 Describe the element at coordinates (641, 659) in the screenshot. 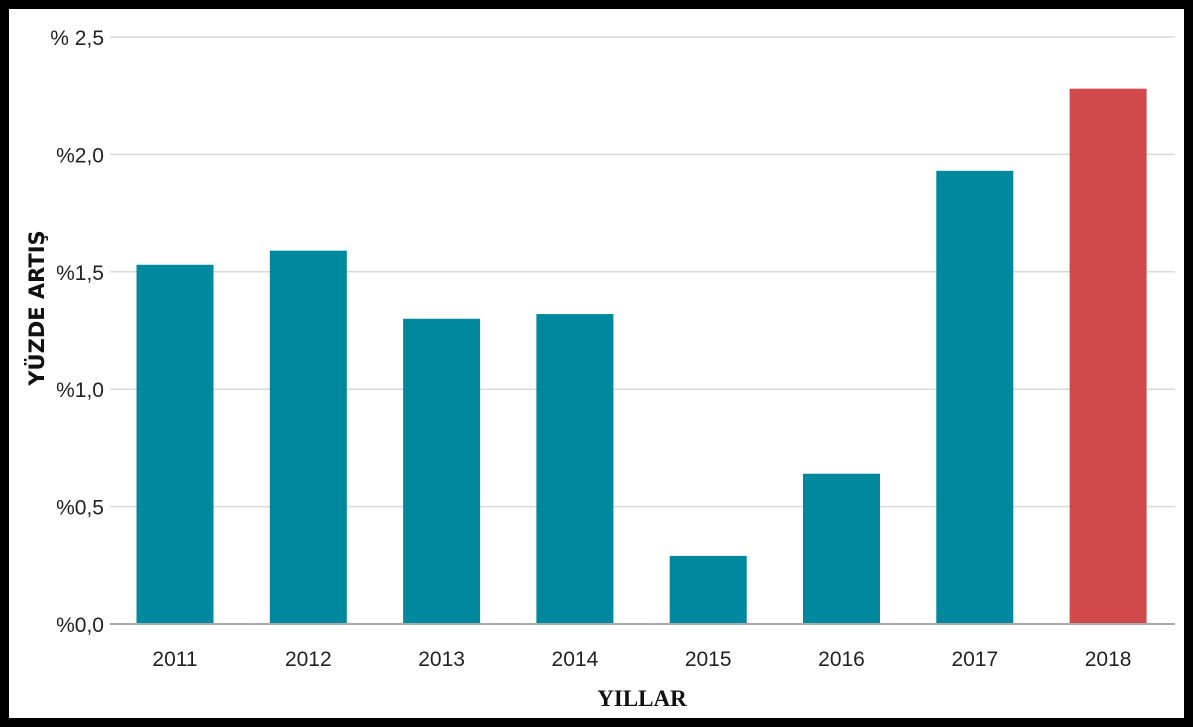

I see `x-axis-ticks: 2011 2012 2013 2014 2015 2016 2017 2018` at that location.